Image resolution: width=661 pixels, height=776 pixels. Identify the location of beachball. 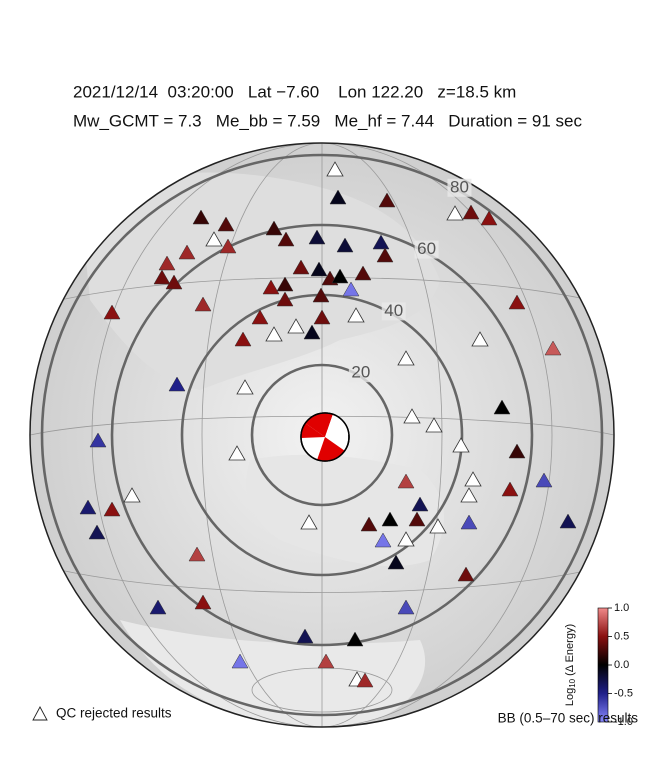
(325, 437).